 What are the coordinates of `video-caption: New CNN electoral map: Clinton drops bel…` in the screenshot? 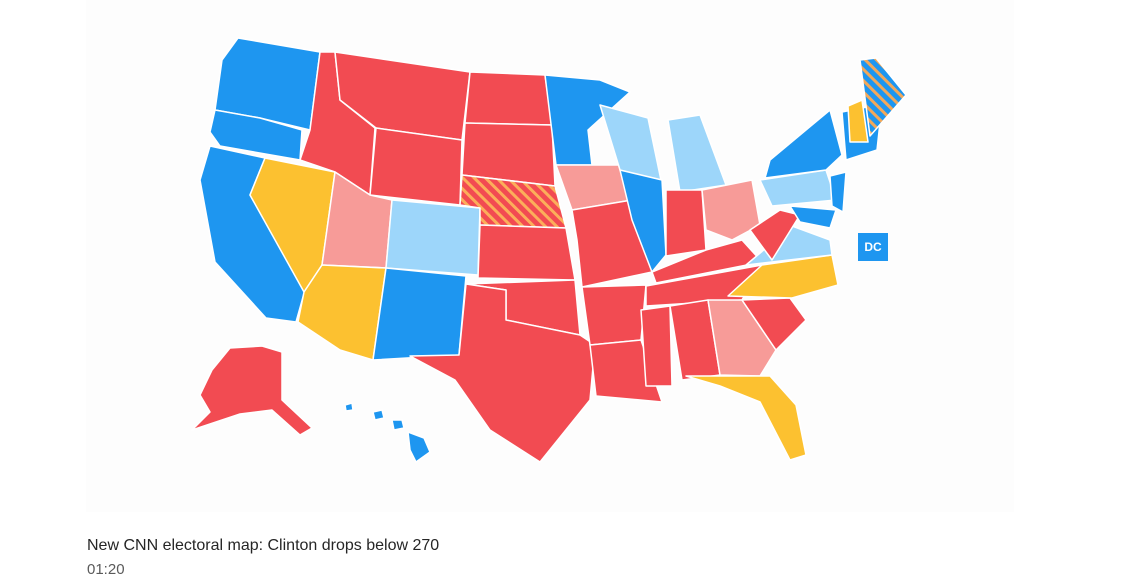 It's located at (263, 545).